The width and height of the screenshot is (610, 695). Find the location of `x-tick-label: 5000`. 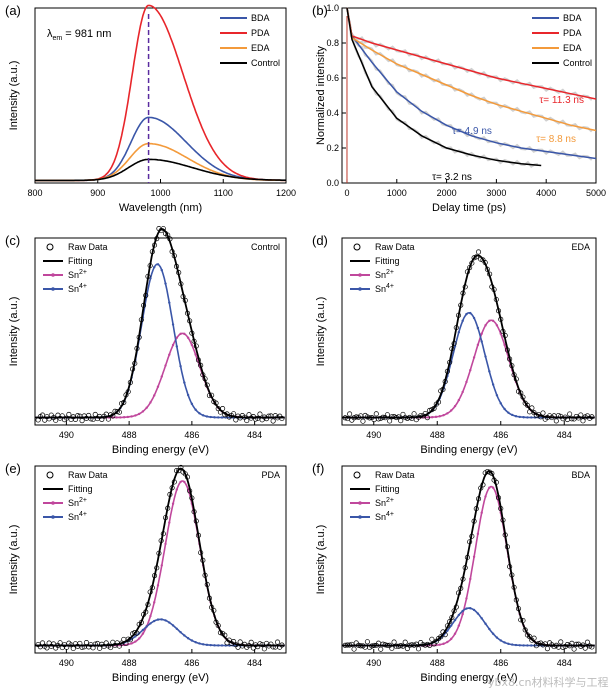

x-tick-label: 5000 is located at coordinates (596, 193).